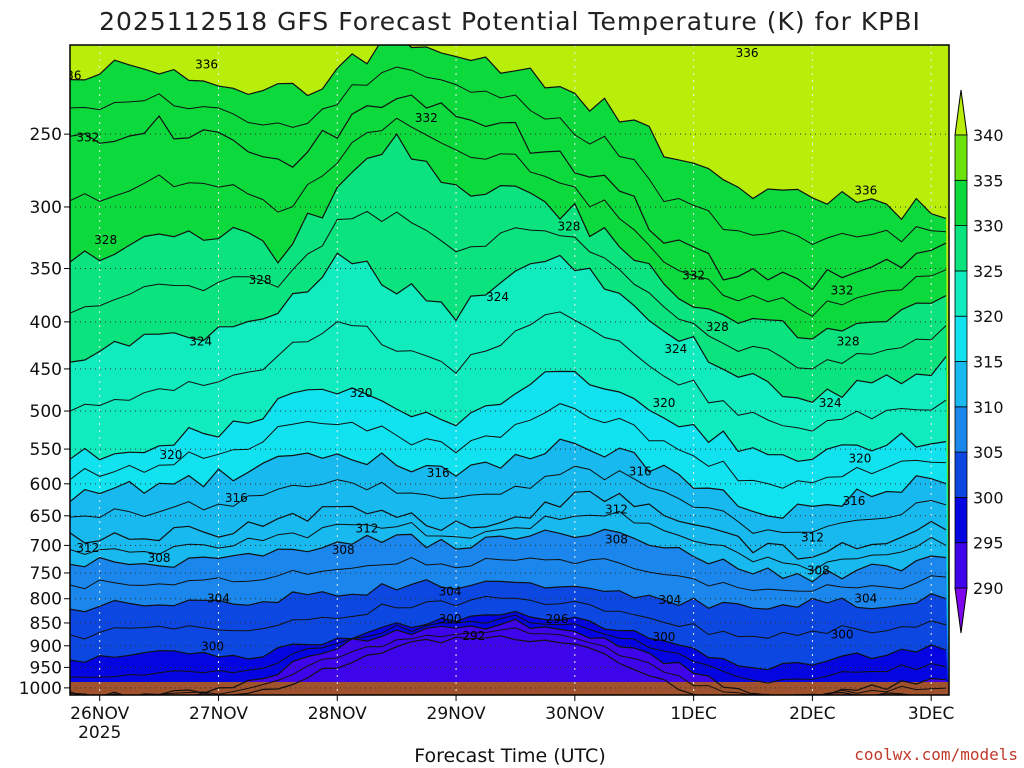 The height and width of the screenshot is (768, 1024). I want to click on y-tick-label-450: 450, so click(46, 370).